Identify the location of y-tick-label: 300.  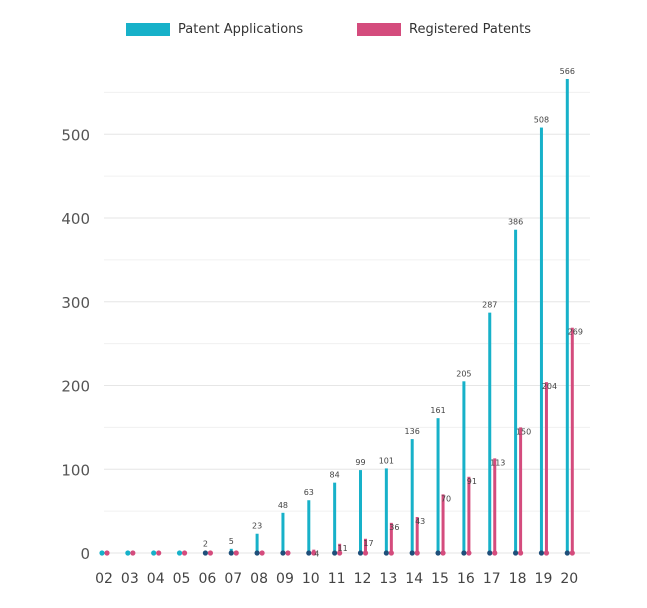
(75, 303).